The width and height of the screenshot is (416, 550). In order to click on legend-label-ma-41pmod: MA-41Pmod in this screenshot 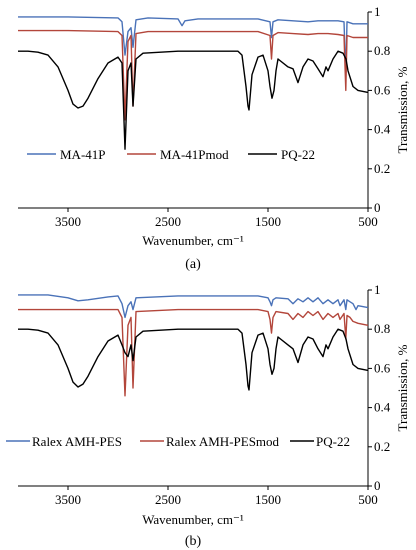, I will do `click(194, 154)`.